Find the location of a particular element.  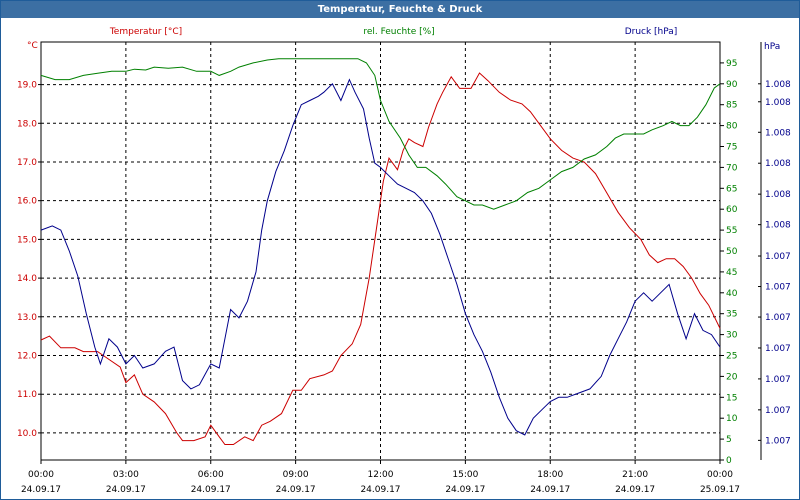

temperature-tick-label: 14.0 is located at coordinates (27, 279).